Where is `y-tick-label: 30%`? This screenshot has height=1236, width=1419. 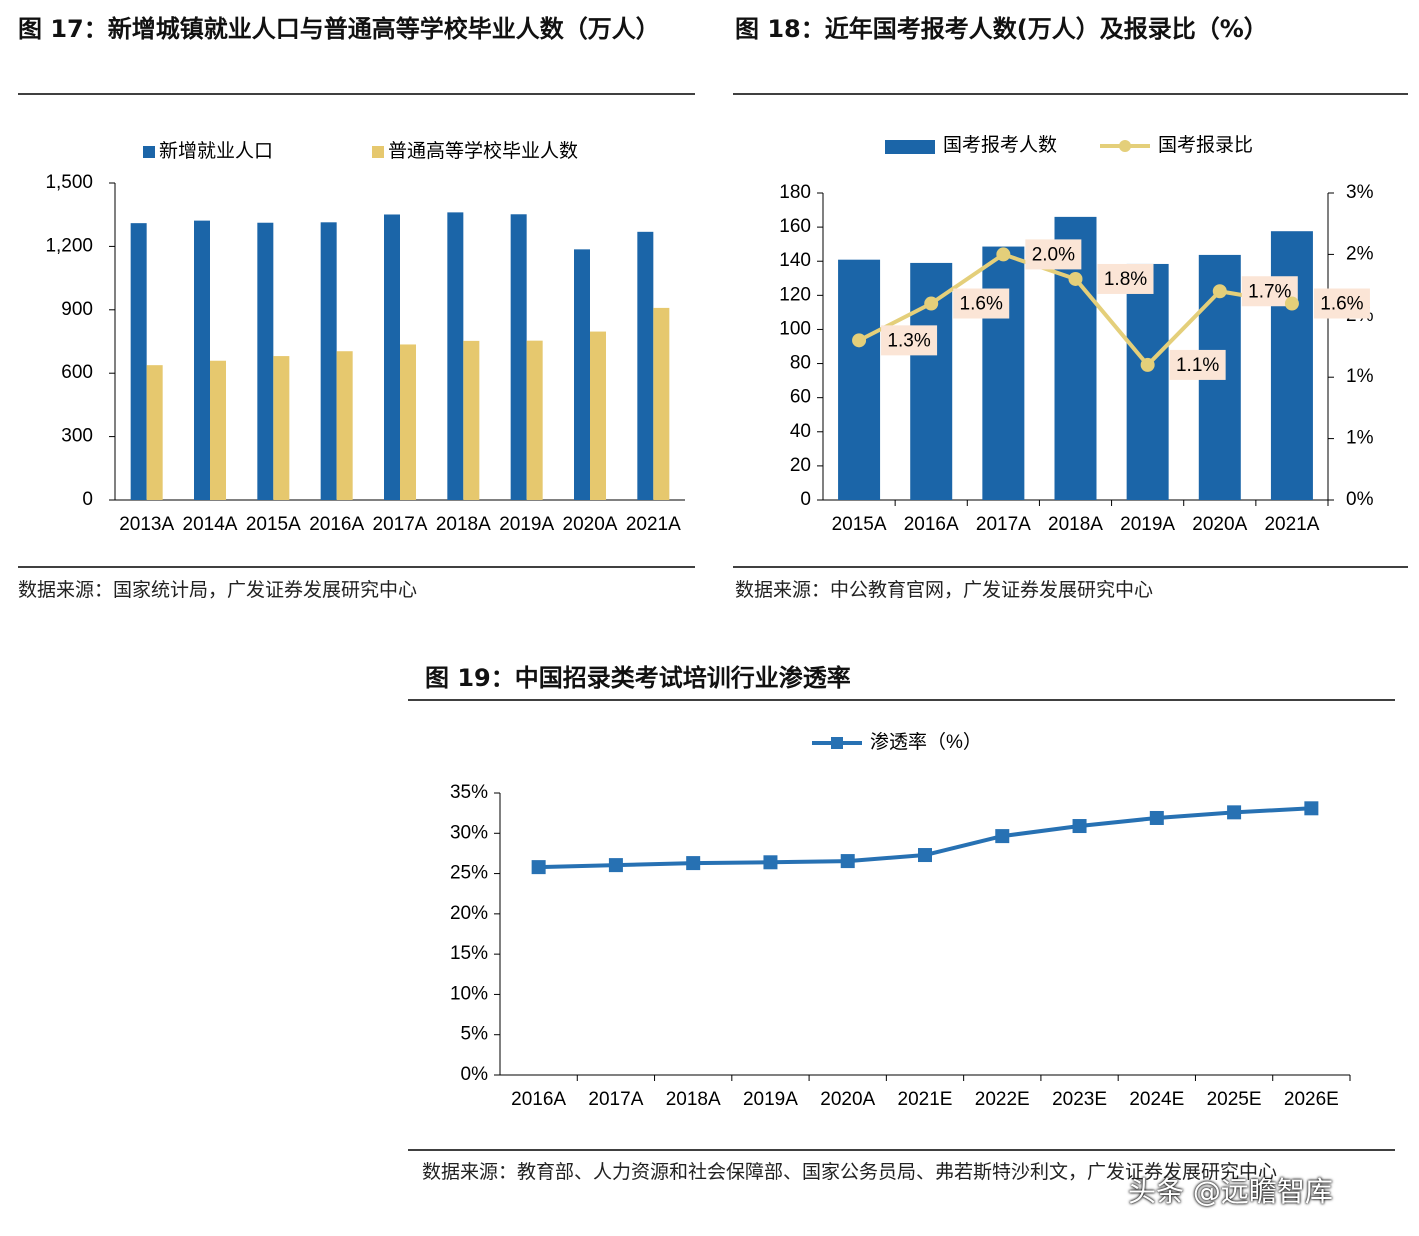 y-tick-label: 30% is located at coordinates (469, 832).